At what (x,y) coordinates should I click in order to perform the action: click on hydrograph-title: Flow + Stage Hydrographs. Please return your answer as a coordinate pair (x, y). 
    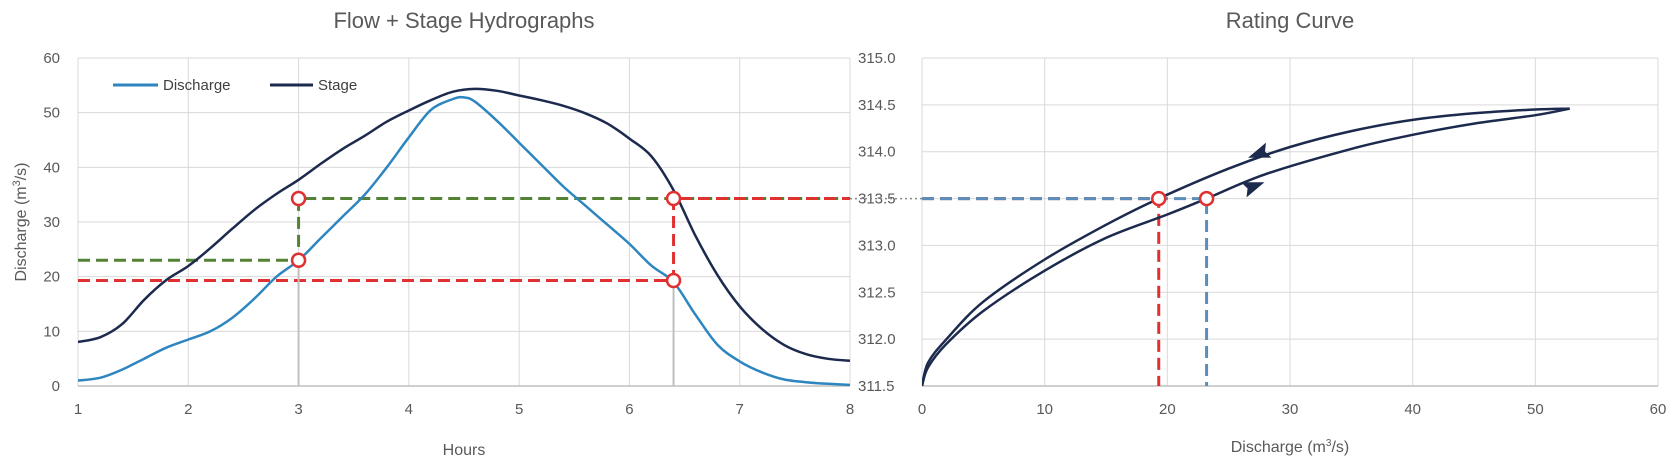
    Looking at the image, I should click on (463, 20).